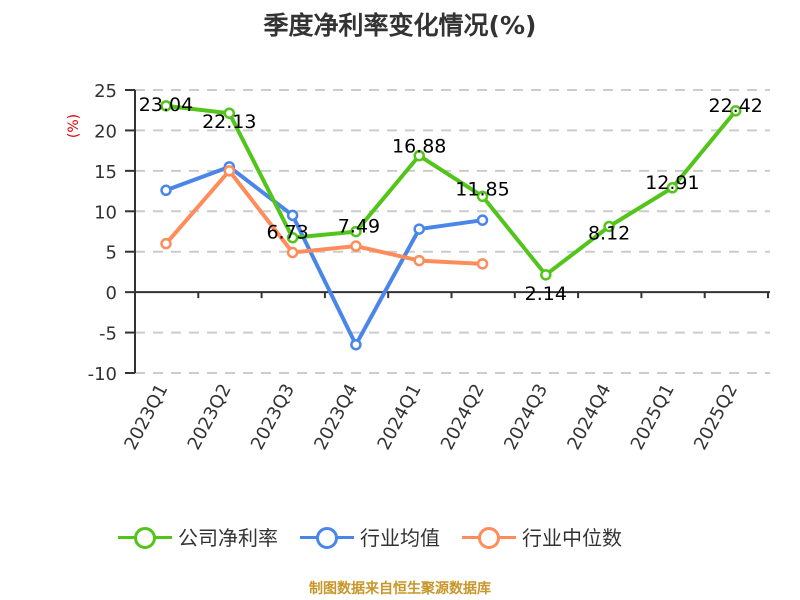  What do you see at coordinates (419, 147) in the screenshot?
I see `data-label: 16.88` at bounding box center [419, 147].